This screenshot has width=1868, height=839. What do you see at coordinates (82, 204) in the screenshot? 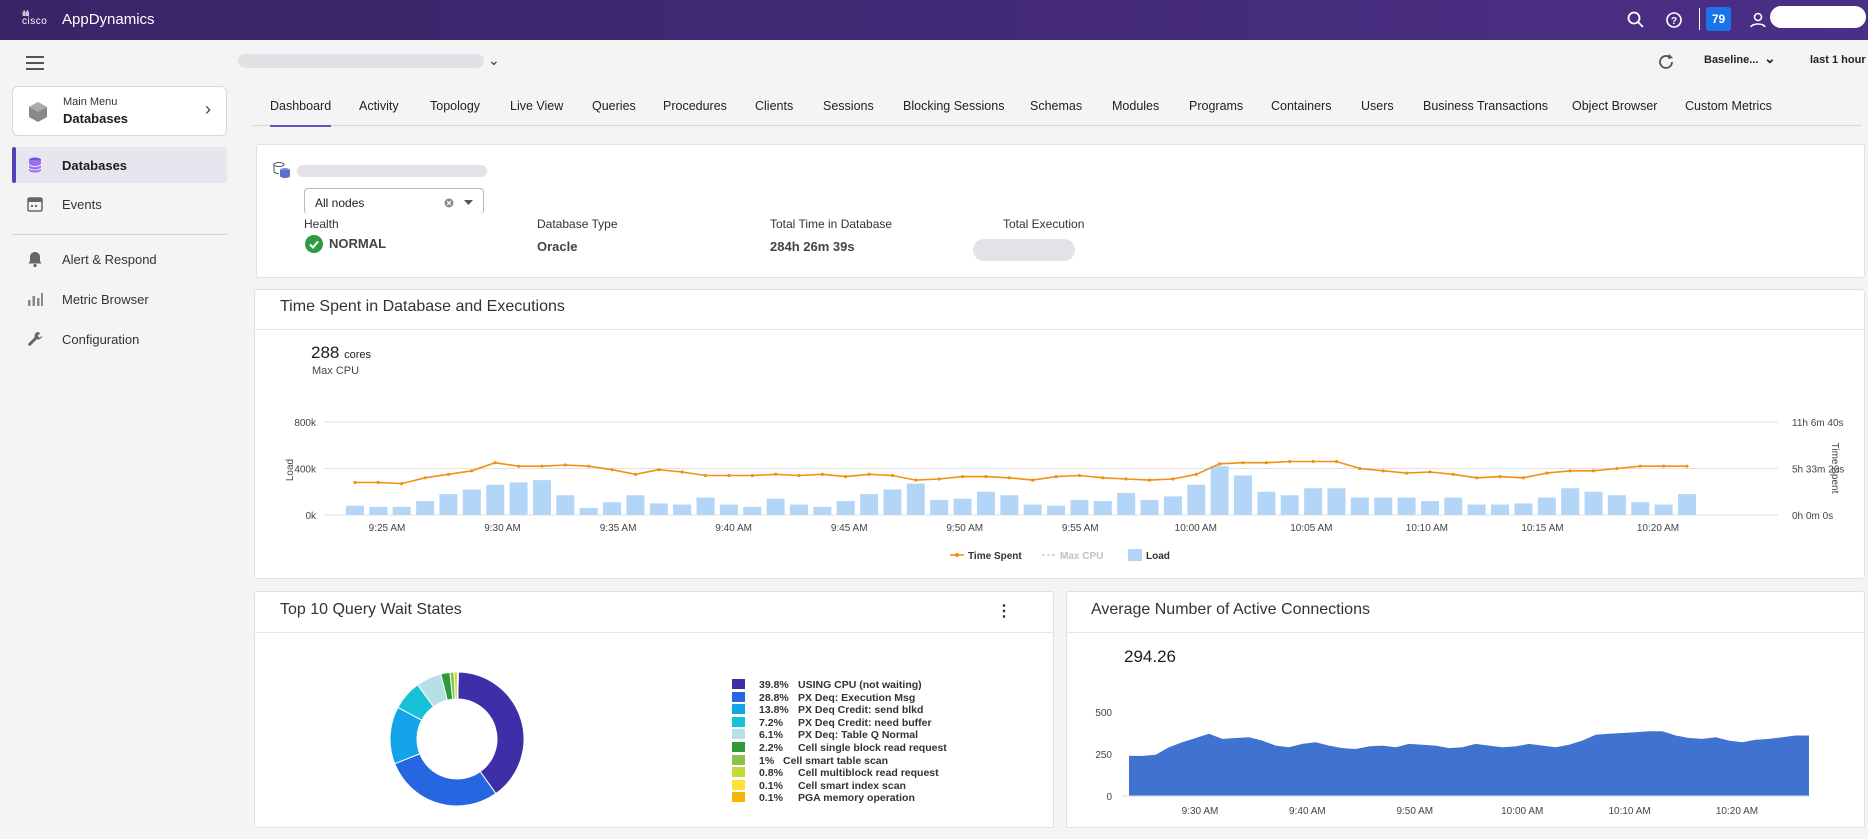
I see `sidebar-item-label: Events` at bounding box center [82, 204].